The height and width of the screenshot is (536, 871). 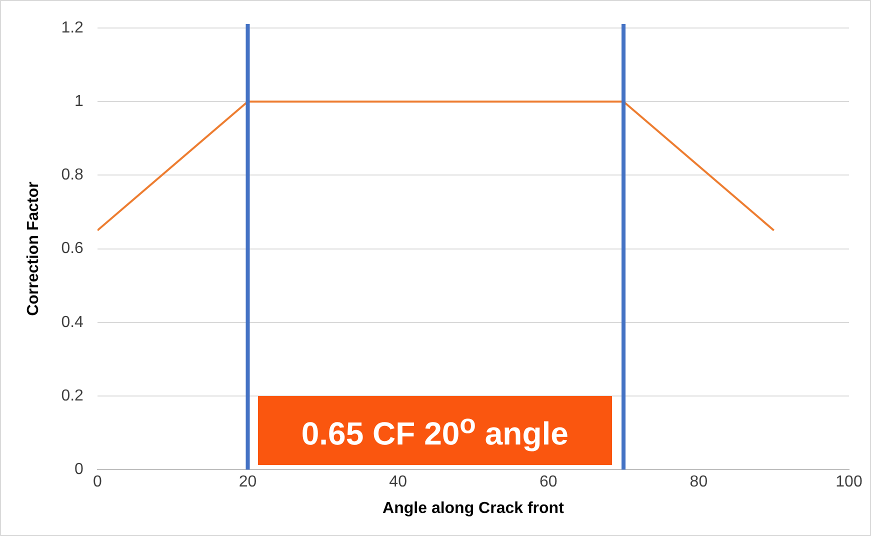 What do you see at coordinates (72, 322) in the screenshot?
I see `y-tick-label: 0.4` at bounding box center [72, 322].